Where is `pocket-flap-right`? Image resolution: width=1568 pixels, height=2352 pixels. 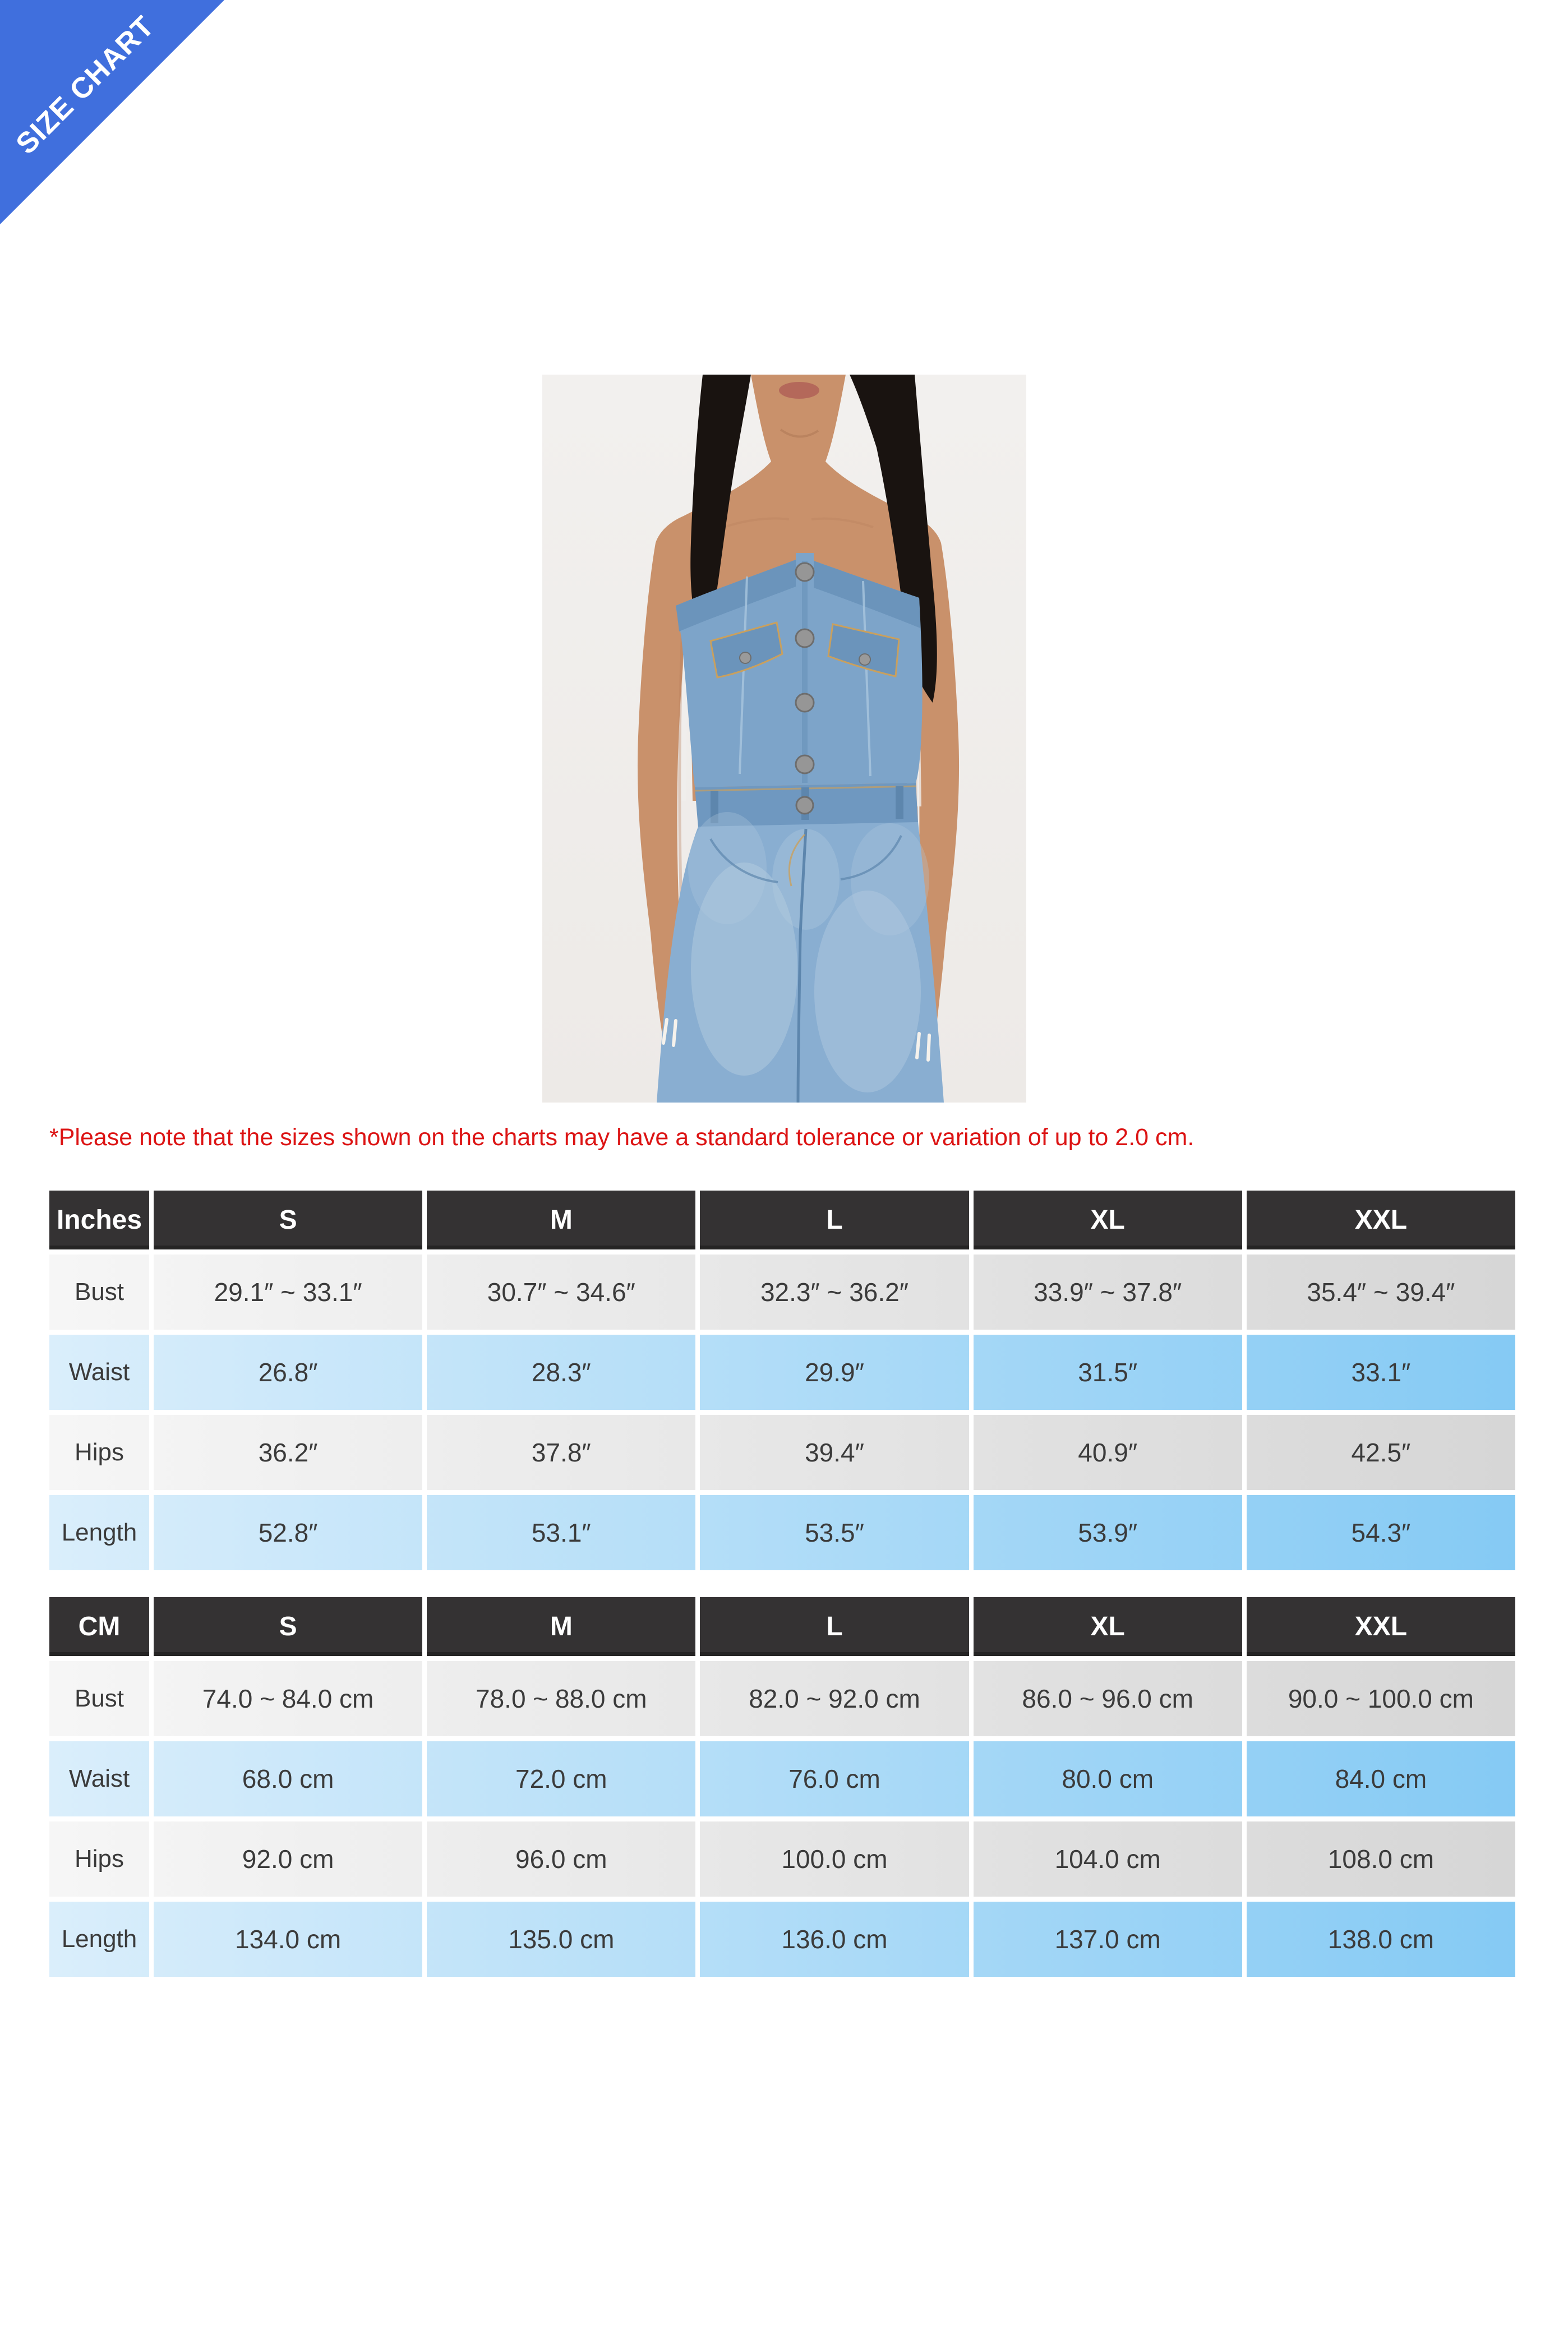
pocket-flap-right is located at coordinates (863, 650).